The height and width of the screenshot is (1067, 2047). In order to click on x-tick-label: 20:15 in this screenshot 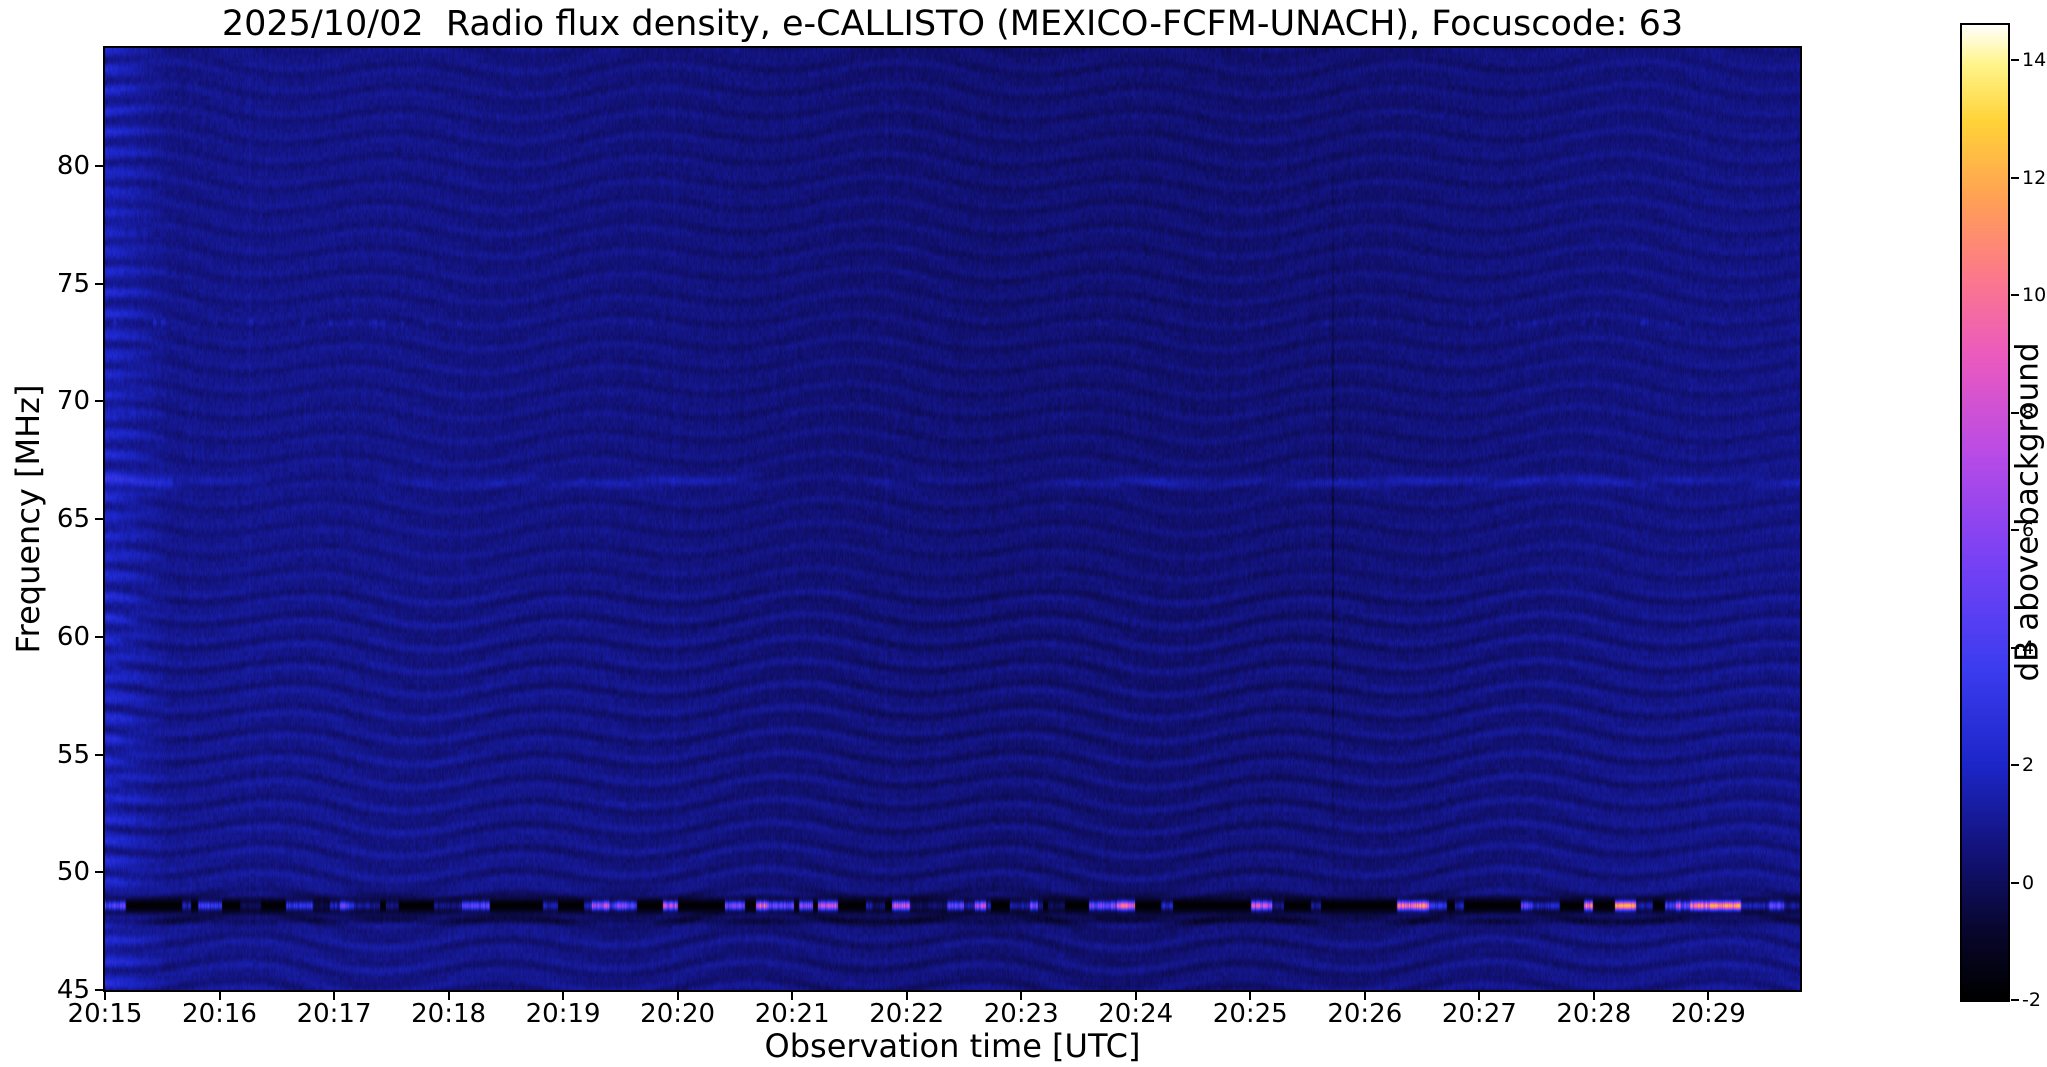, I will do `click(105, 1014)`.